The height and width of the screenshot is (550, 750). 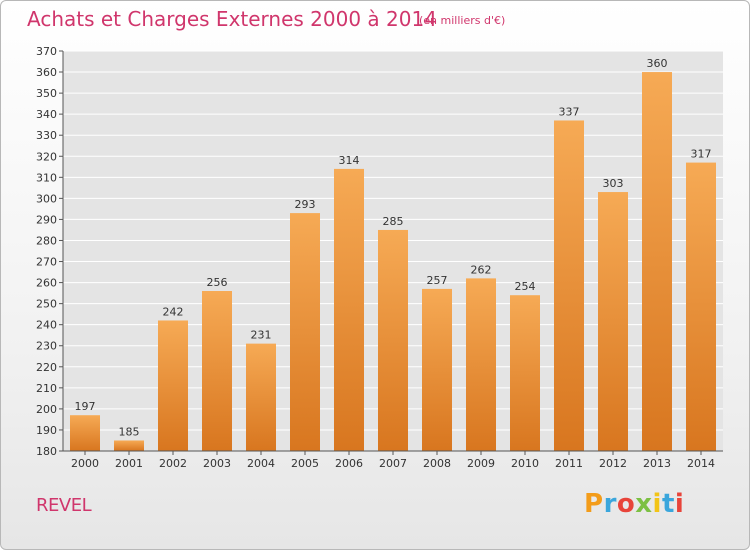 What do you see at coordinates (305, 463) in the screenshot?
I see `x-tick-label: 2005` at bounding box center [305, 463].